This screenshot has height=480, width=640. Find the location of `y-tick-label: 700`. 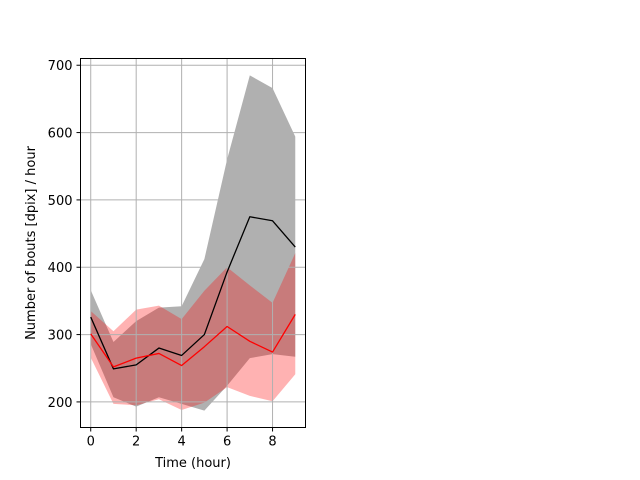

y-tick-label: 700 is located at coordinates (60, 66).